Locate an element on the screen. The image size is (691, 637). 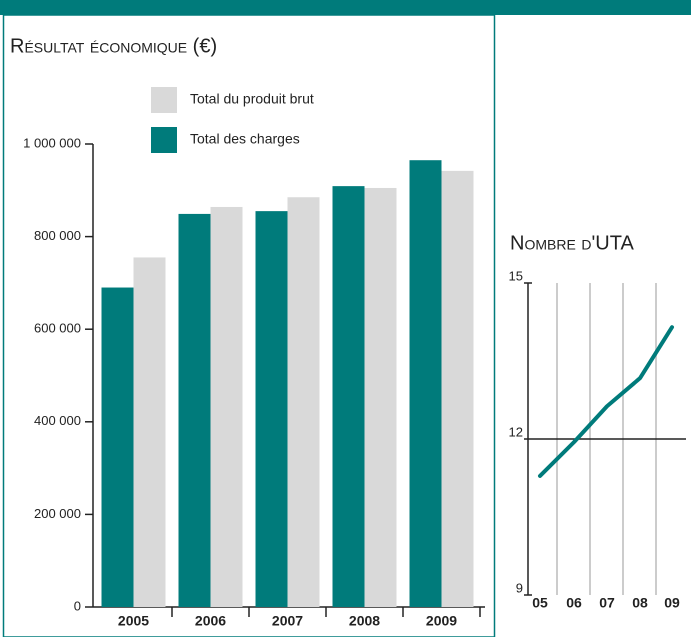
y-tick-label: 600 000 is located at coordinates (57, 328).